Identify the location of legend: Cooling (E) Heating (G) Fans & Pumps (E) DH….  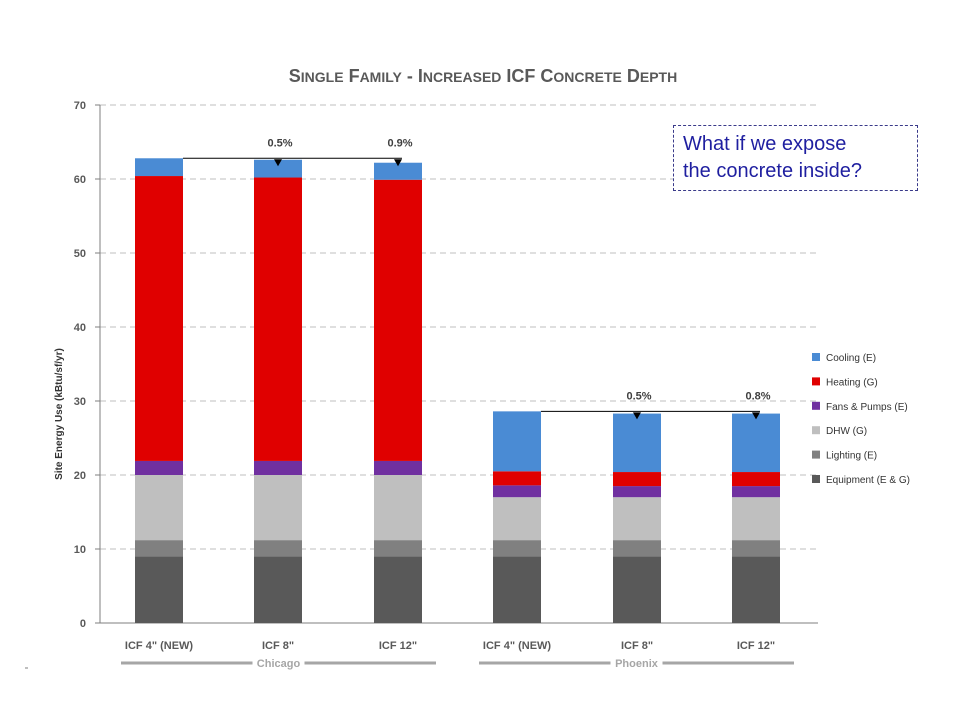
(861, 419).